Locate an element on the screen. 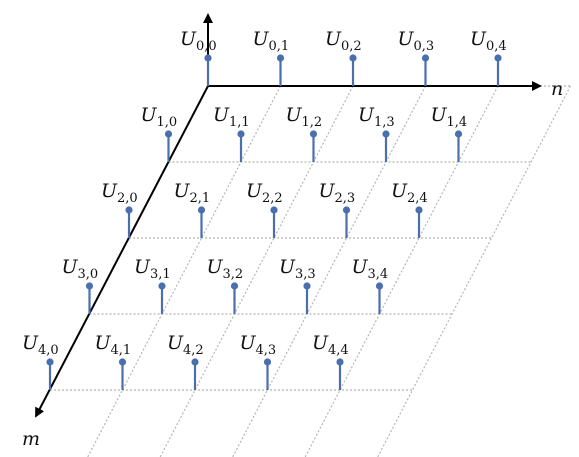 The image size is (579, 457). stem-label: U1,4 is located at coordinates (449, 117).